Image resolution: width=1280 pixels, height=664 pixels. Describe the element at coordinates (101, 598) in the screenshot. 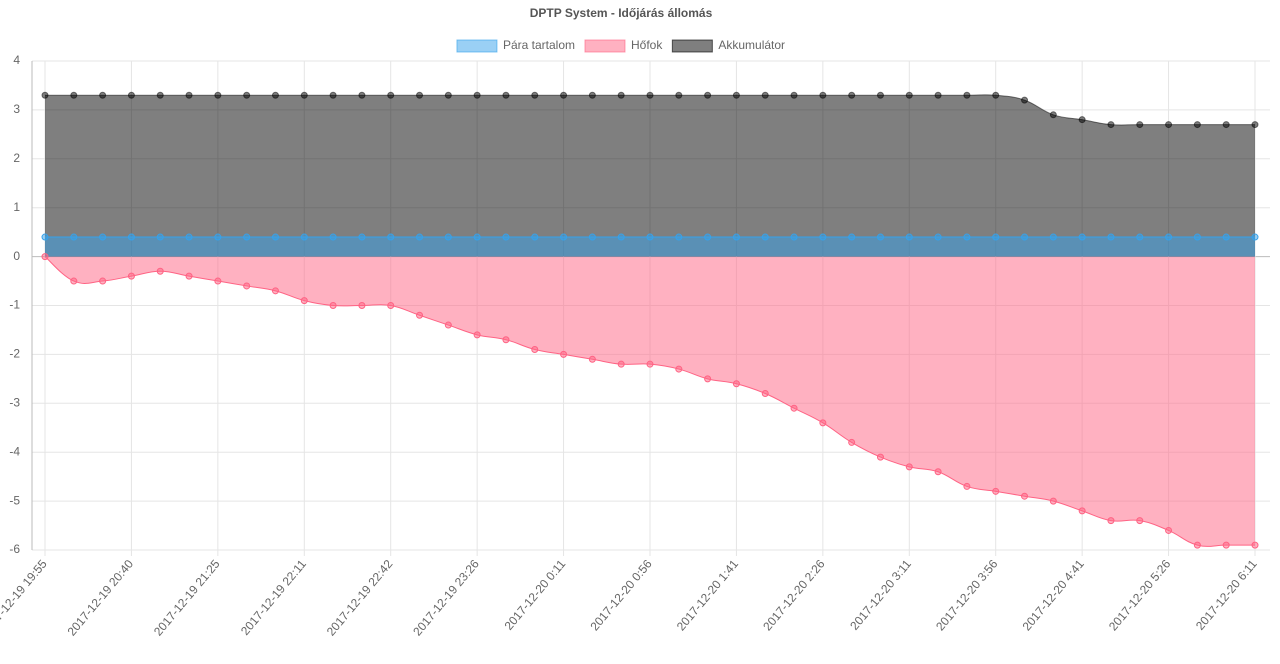

I see `x-tick-label: 2017-12-19 20:40` at that location.